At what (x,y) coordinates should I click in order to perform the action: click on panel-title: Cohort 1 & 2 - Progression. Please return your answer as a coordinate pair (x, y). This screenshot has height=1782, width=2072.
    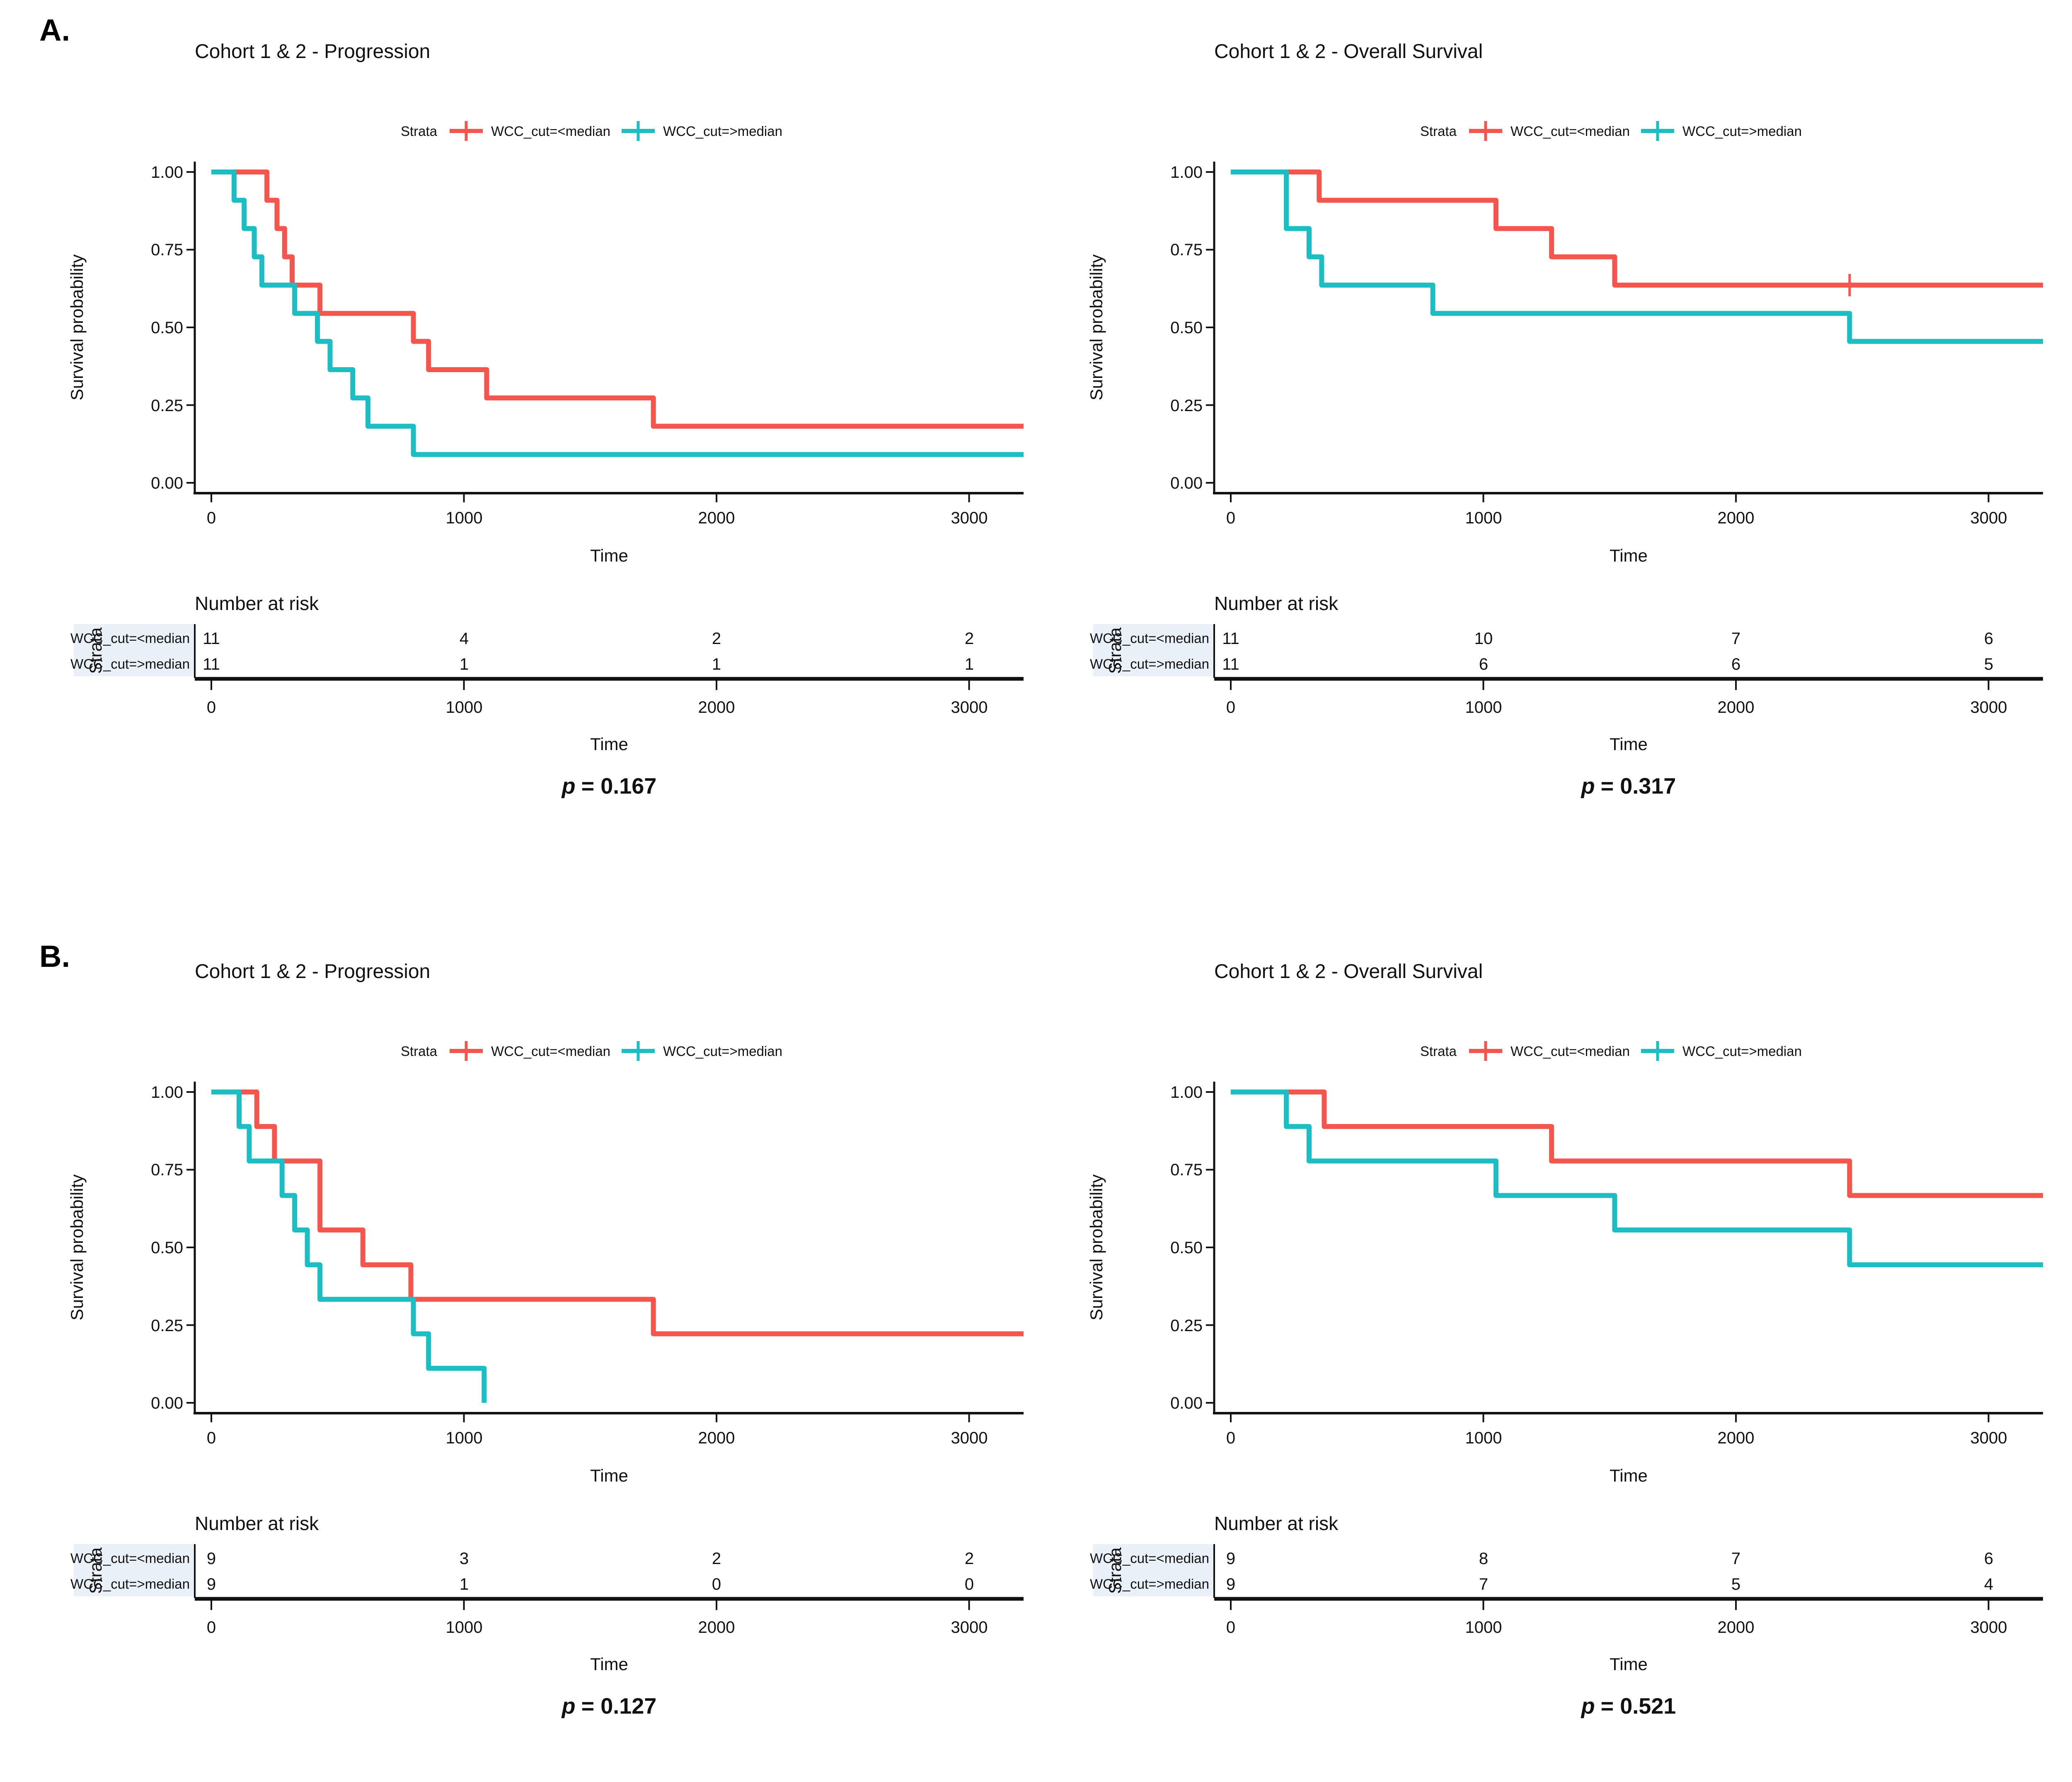
    Looking at the image, I should click on (312, 52).